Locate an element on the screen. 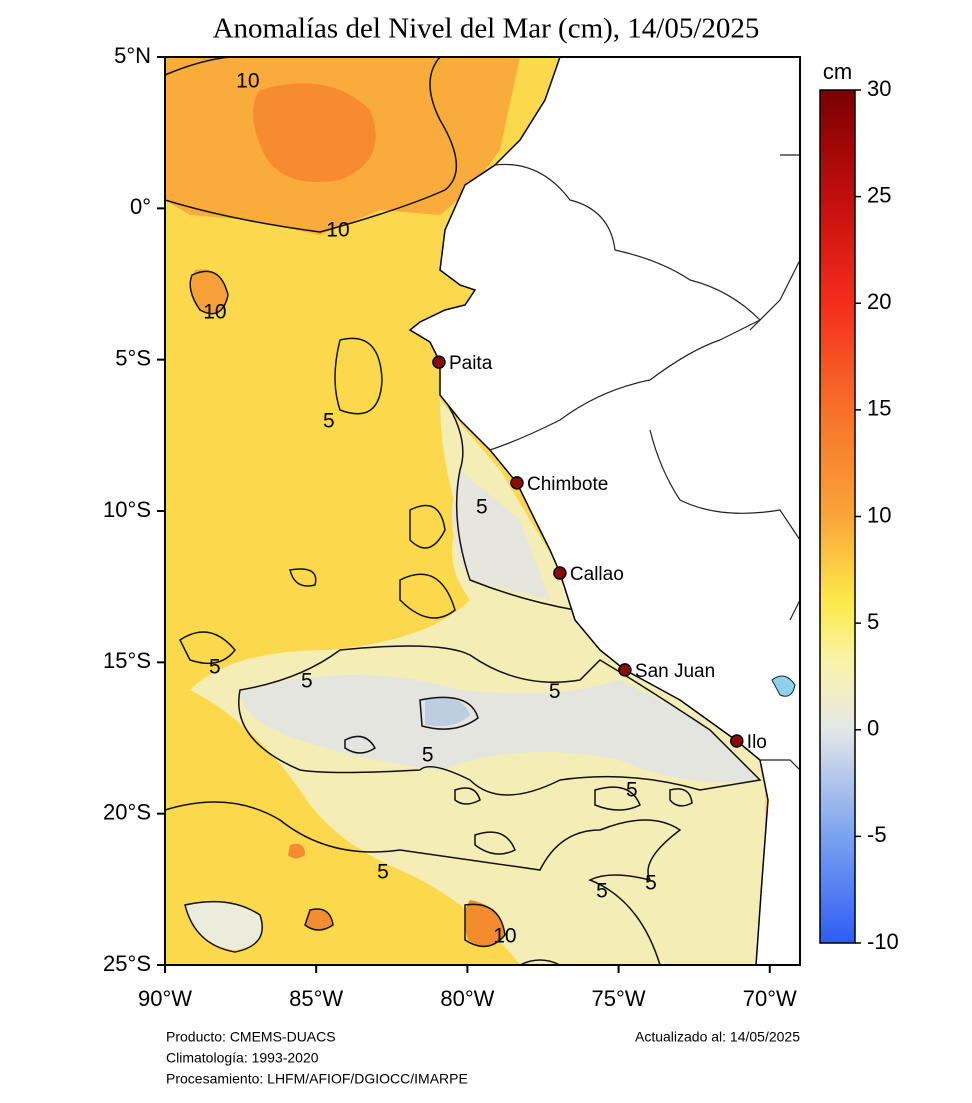 The image size is (972, 1103). colorbar-tick-label: 25 is located at coordinates (879, 194).